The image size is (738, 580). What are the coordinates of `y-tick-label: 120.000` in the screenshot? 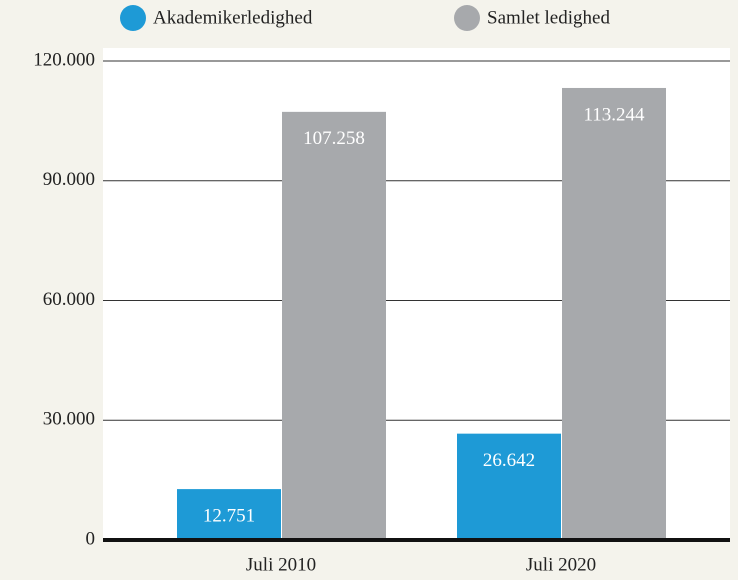 It's located at (64, 59).